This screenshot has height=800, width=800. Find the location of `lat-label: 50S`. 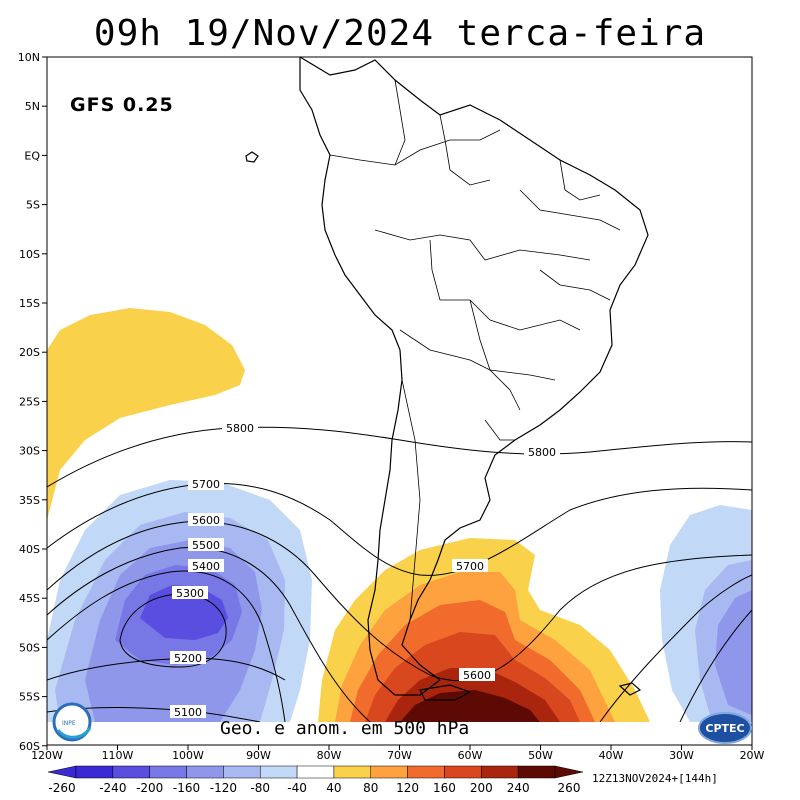

lat-label: 50S is located at coordinates (29, 647).